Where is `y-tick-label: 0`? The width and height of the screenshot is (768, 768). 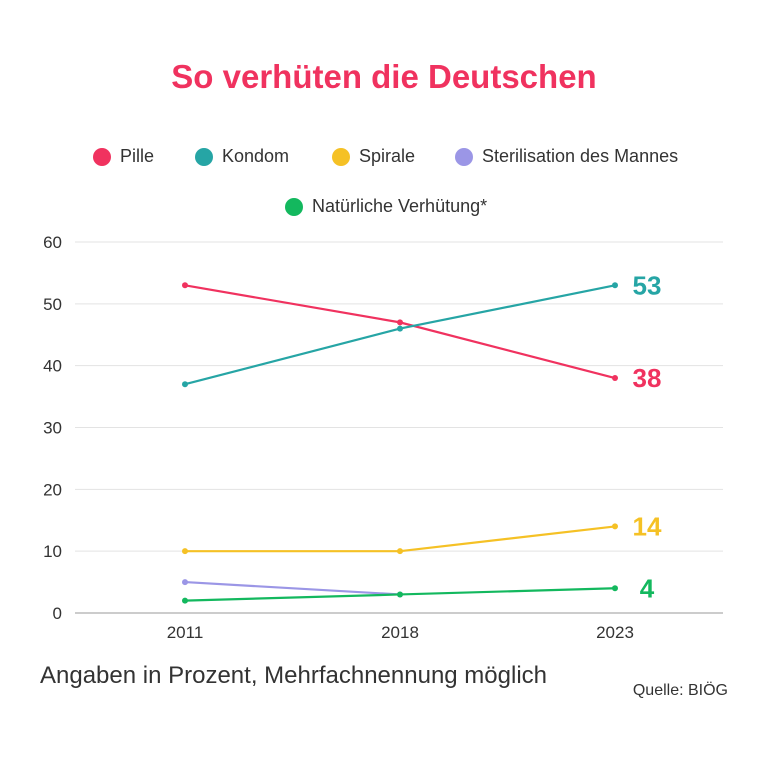 y-tick-label: 0 is located at coordinates (57, 613).